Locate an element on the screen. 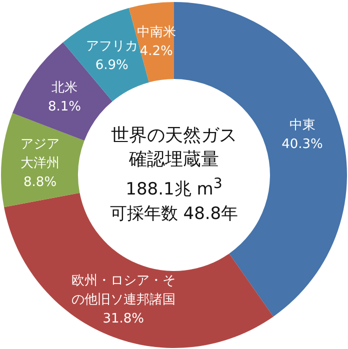  text: 世界の天然ガス確認埋蔵量 is located at coordinates (174, 148).